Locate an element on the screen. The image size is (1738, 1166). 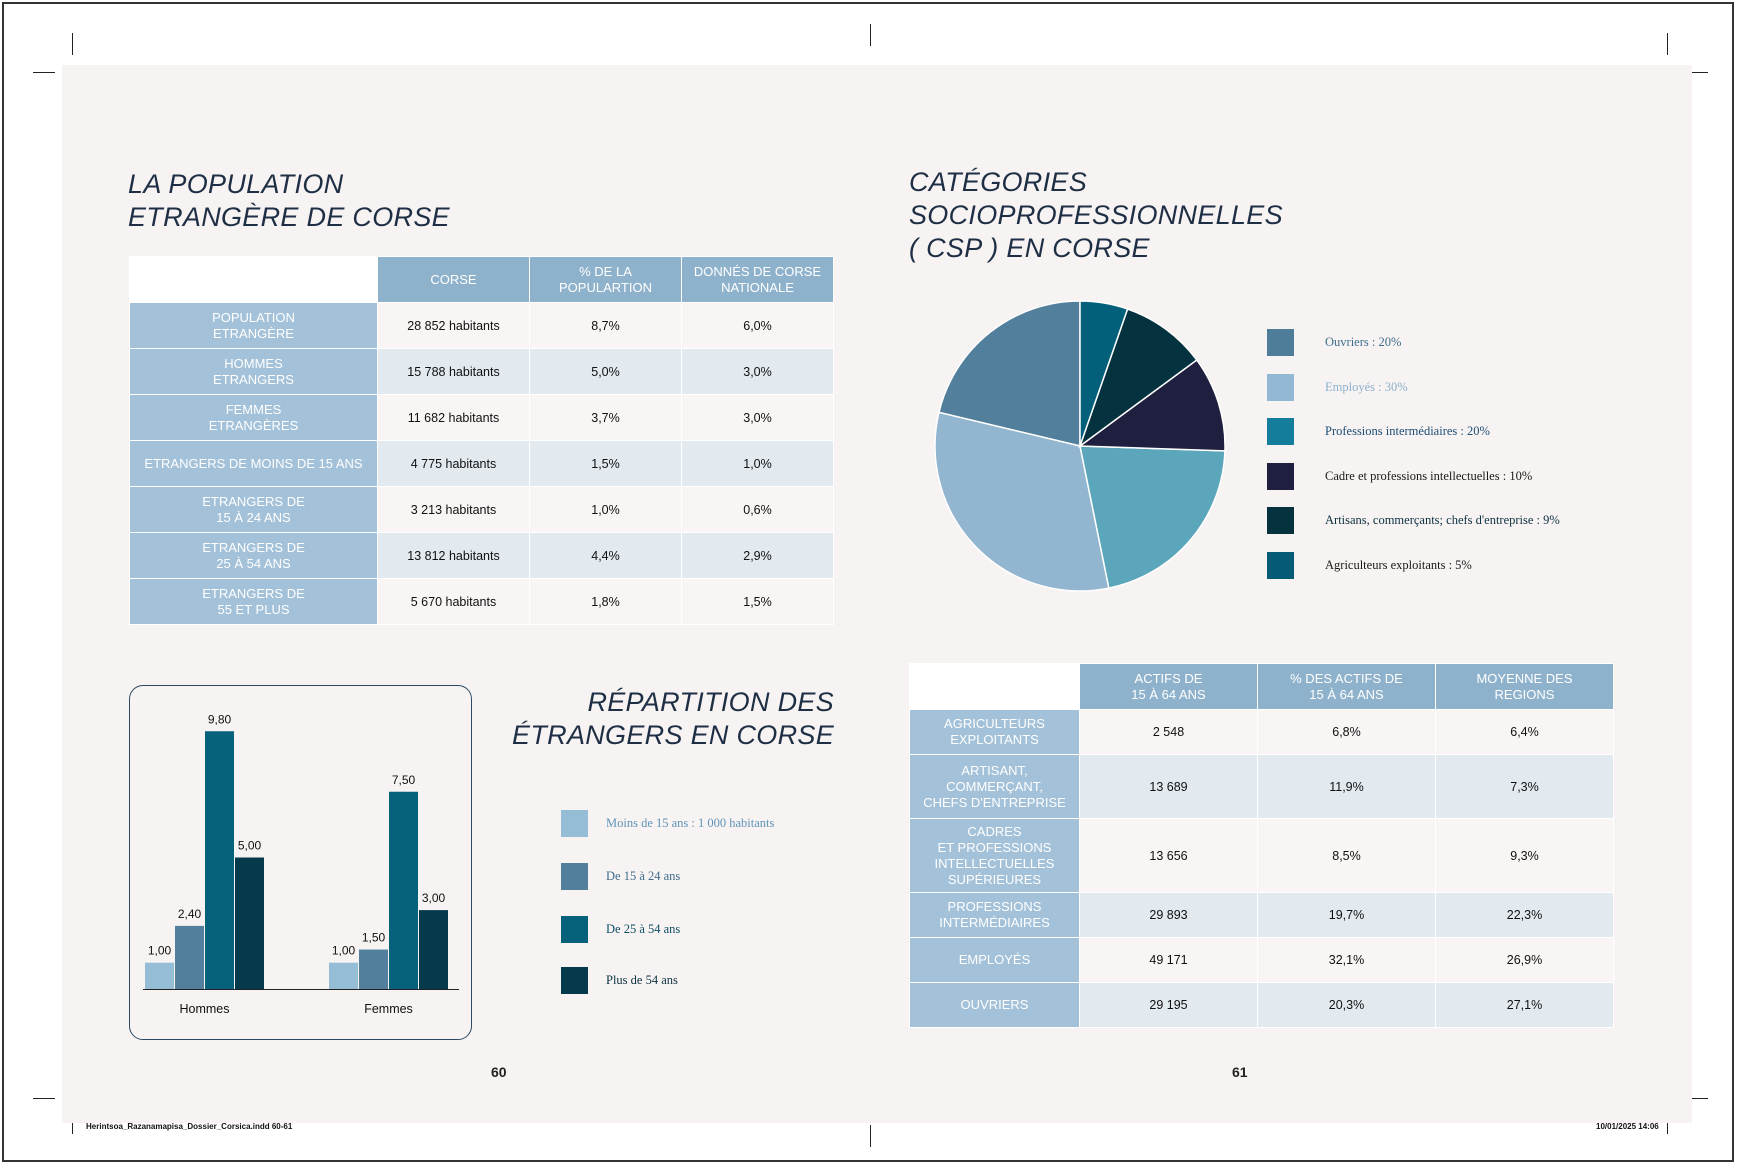
table-cell: 13 812 habitants is located at coordinates (453, 555).